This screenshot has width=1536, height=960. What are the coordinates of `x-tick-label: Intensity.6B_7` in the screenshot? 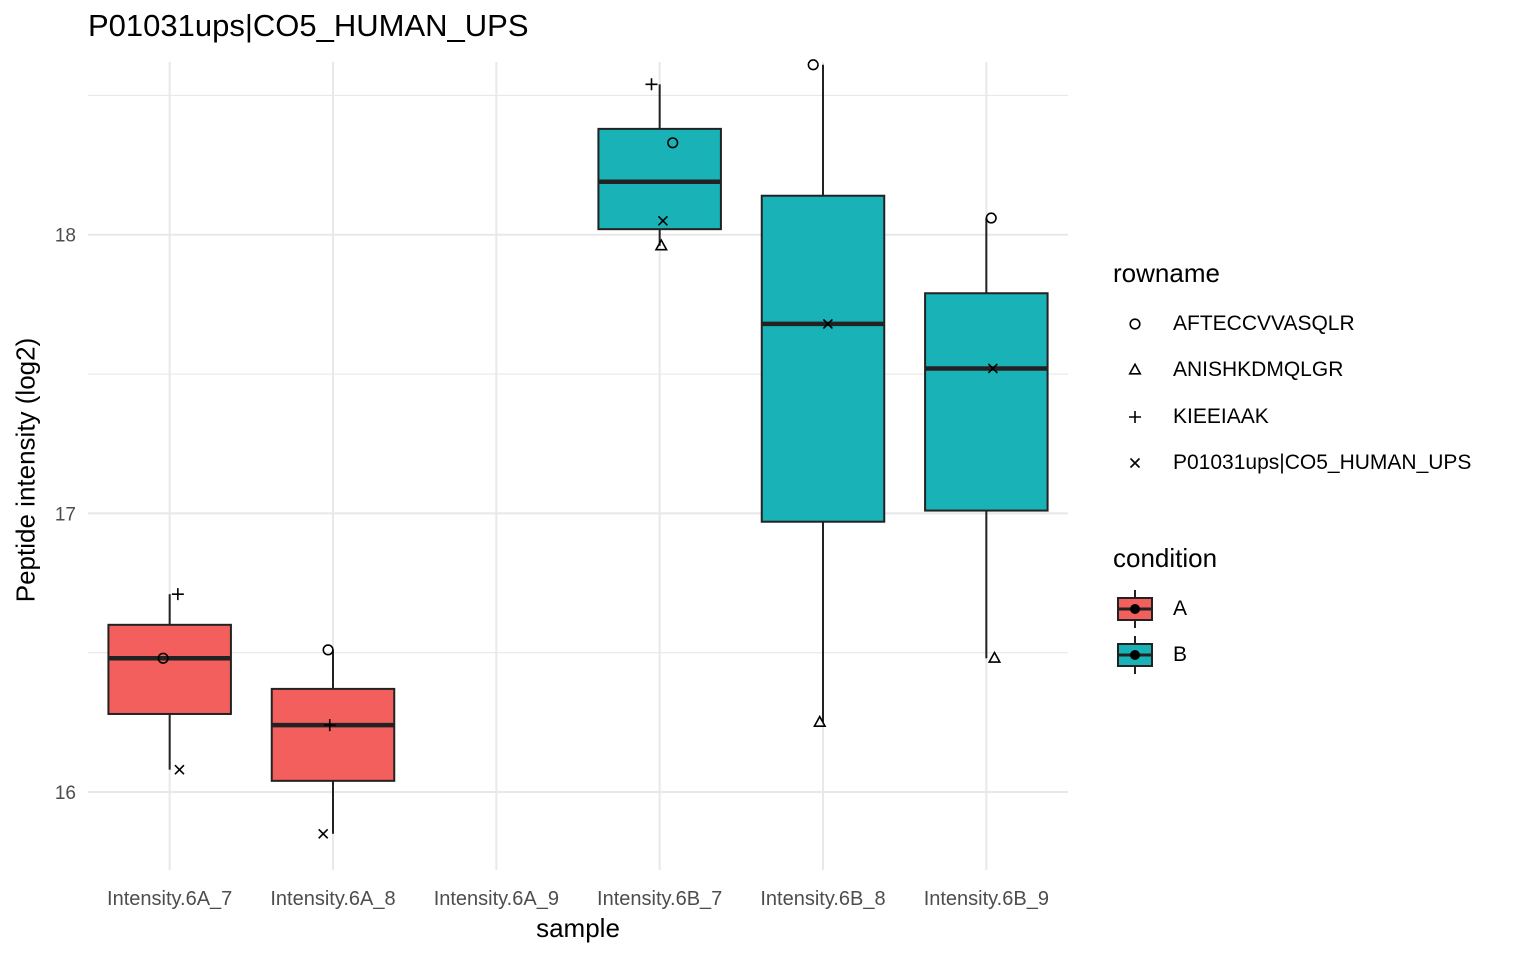 It's located at (659, 899).